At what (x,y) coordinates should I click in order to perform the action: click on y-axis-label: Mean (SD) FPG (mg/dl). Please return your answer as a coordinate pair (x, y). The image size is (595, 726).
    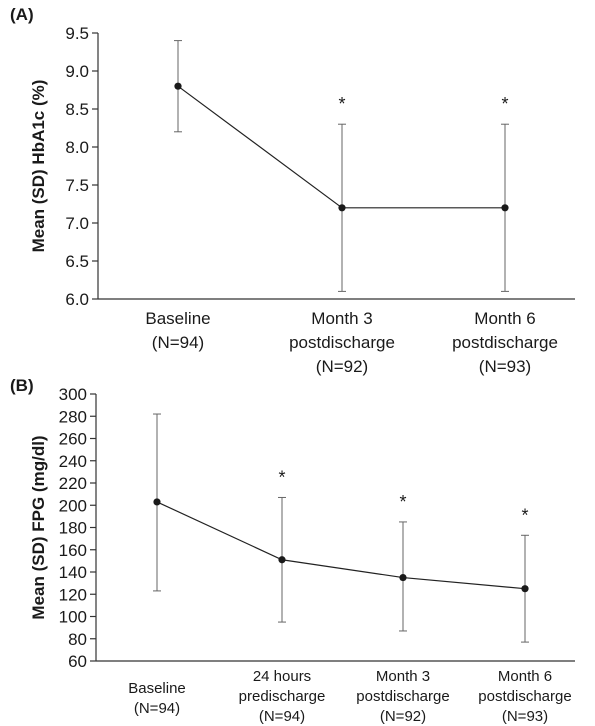
    Looking at the image, I should click on (38, 527).